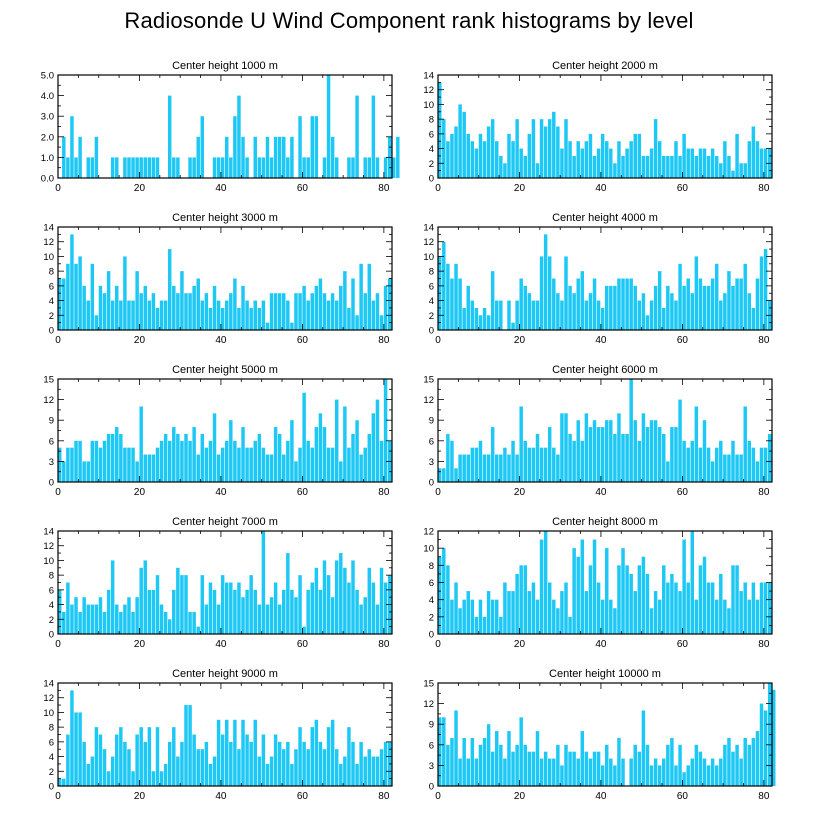  Describe the element at coordinates (428, 76) in the screenshot. I see `y-tick-label: 14` at that location.